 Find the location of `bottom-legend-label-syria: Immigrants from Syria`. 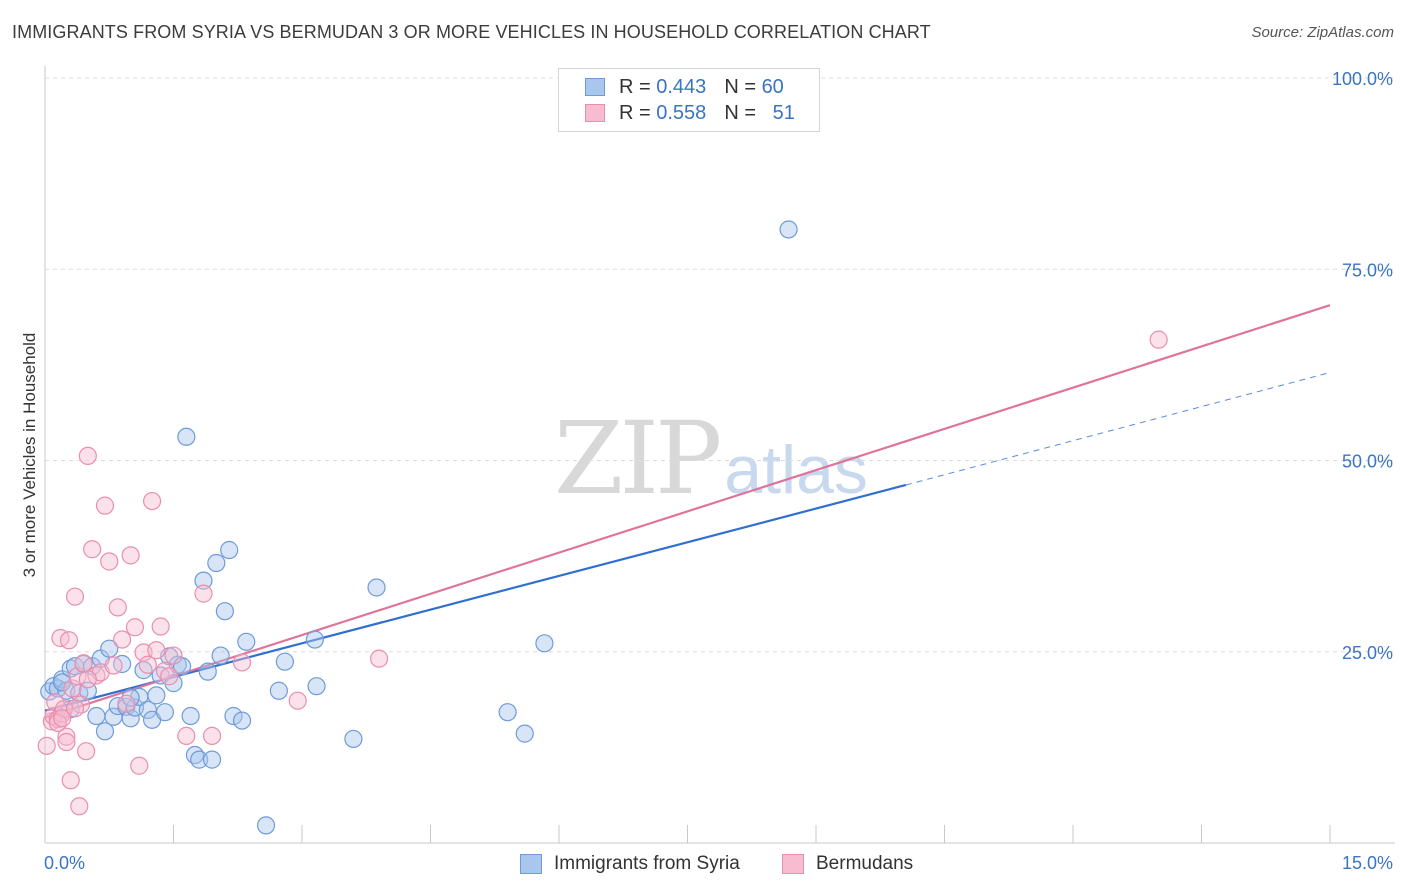

bottom-legend-label-syria: Immigrants from Syria is located at coordinates (647, 863).